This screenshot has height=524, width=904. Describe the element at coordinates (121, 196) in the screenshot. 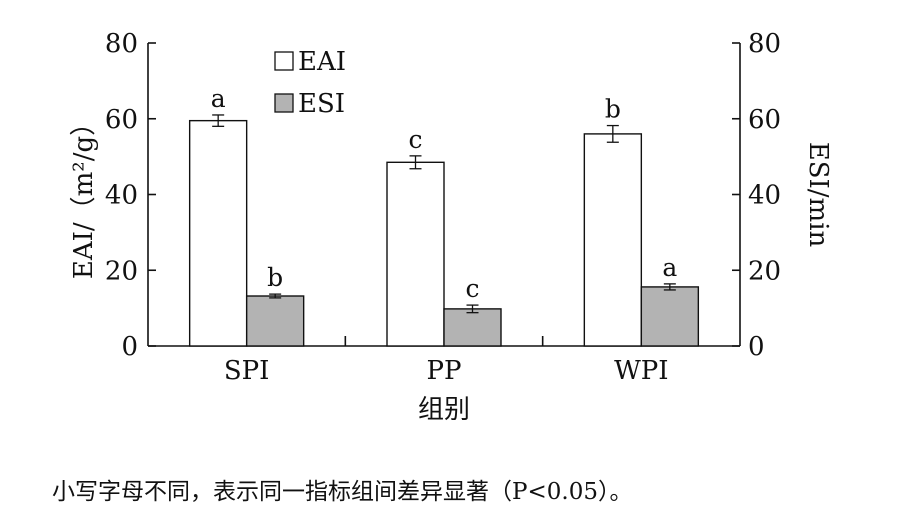

I see `y-tick-label-left: 40` at that location.